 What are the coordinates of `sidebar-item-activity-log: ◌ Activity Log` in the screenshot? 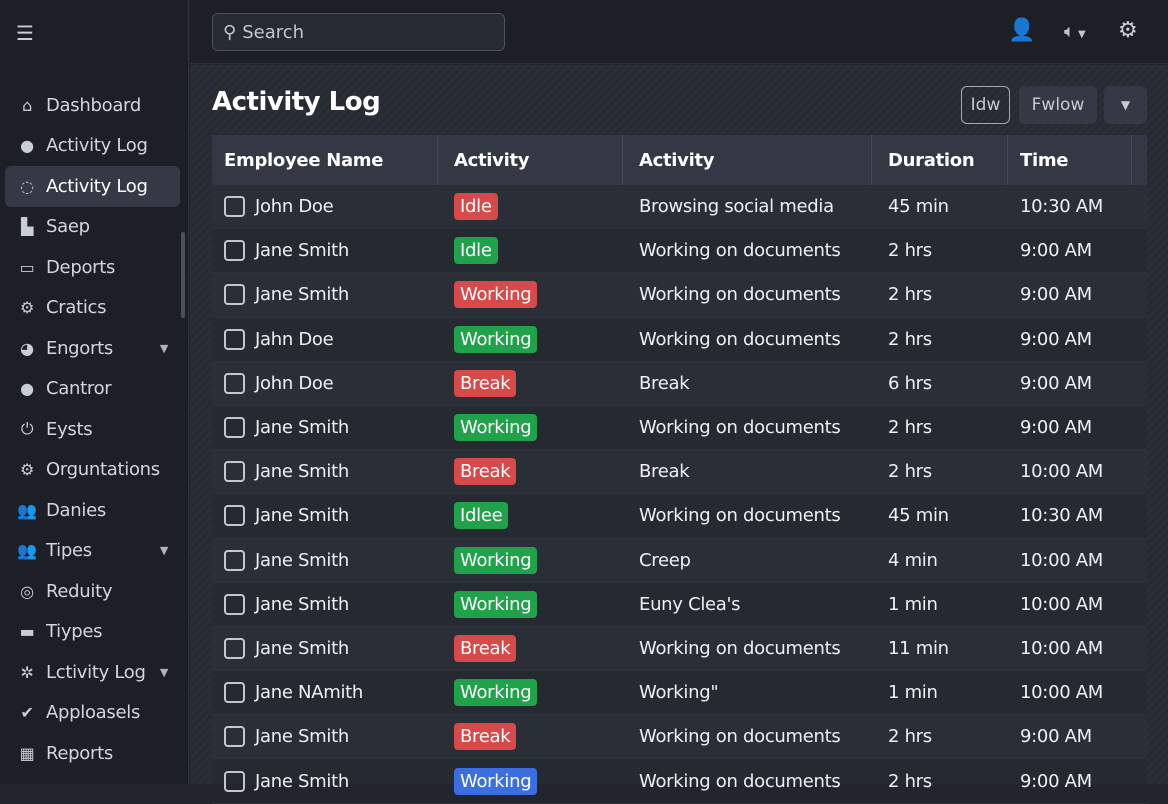 It's located at (92, 186).